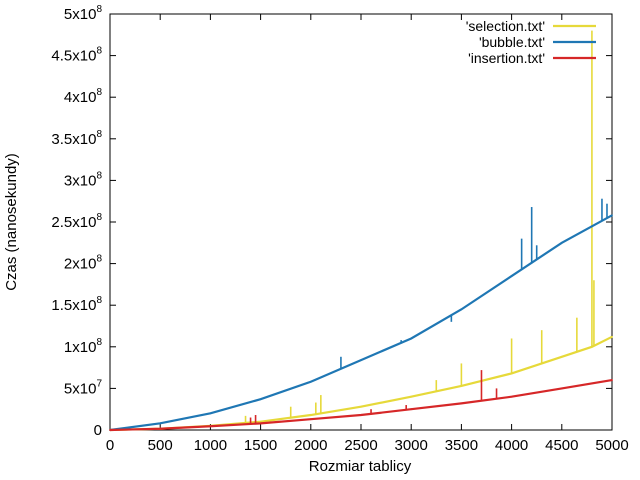 Image resolution: width=640 pixels, height=480 pixels. What do you see at coordinates (76, 221) in the screenshot?
I see `y-tick-label: 2.5x10⁸` at bounding box center [76, 221].